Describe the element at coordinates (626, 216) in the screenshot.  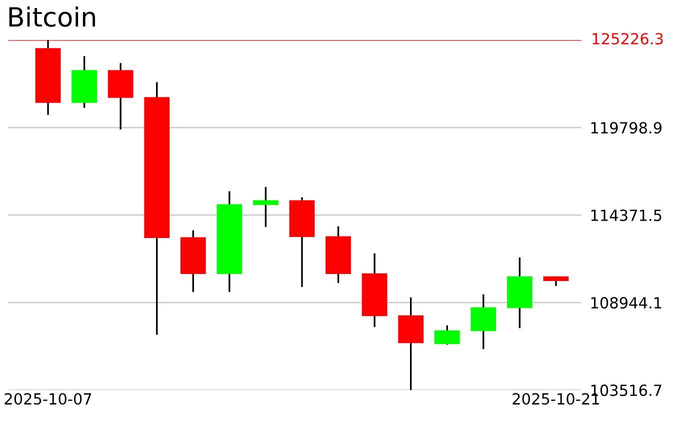
I see `y-tick-label: 114371.5` at that location.